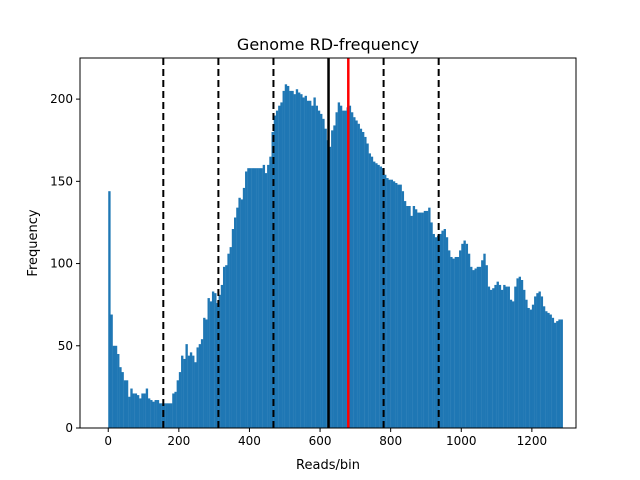 The height and width of the screenshot is (480, 640). Describe the element at coordinates (178, 441) in the screenshot. I see `x-tick-label: 200` at that location.